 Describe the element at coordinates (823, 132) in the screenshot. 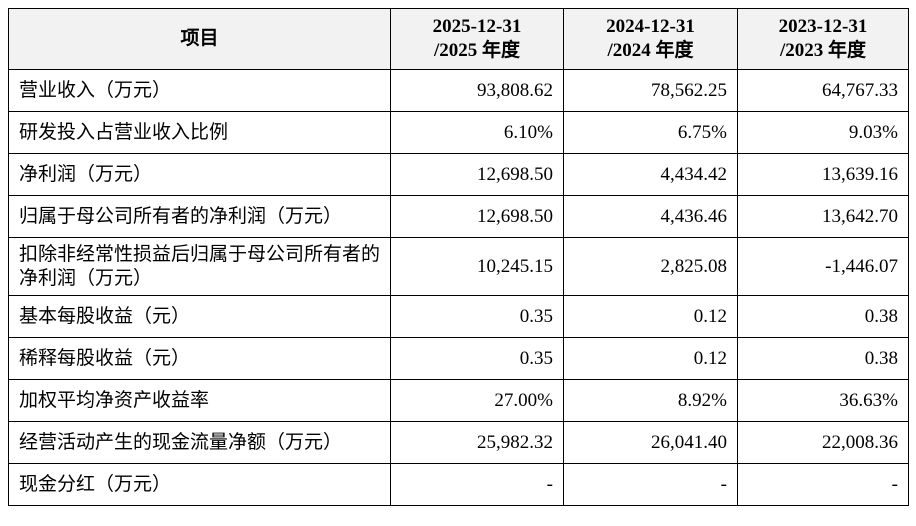

I see `value-cell: 9.03%` at that location.